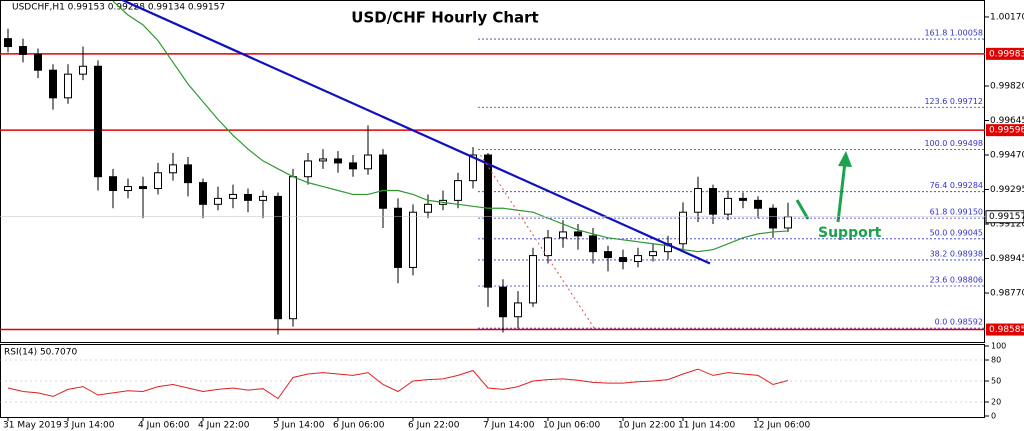 Image resolution: width=1024 pixels, height=431 pixels. Describe the element at coordinates (1007, 225) in the screenshot. I see `y-tick-label: 0.99120` at that location.